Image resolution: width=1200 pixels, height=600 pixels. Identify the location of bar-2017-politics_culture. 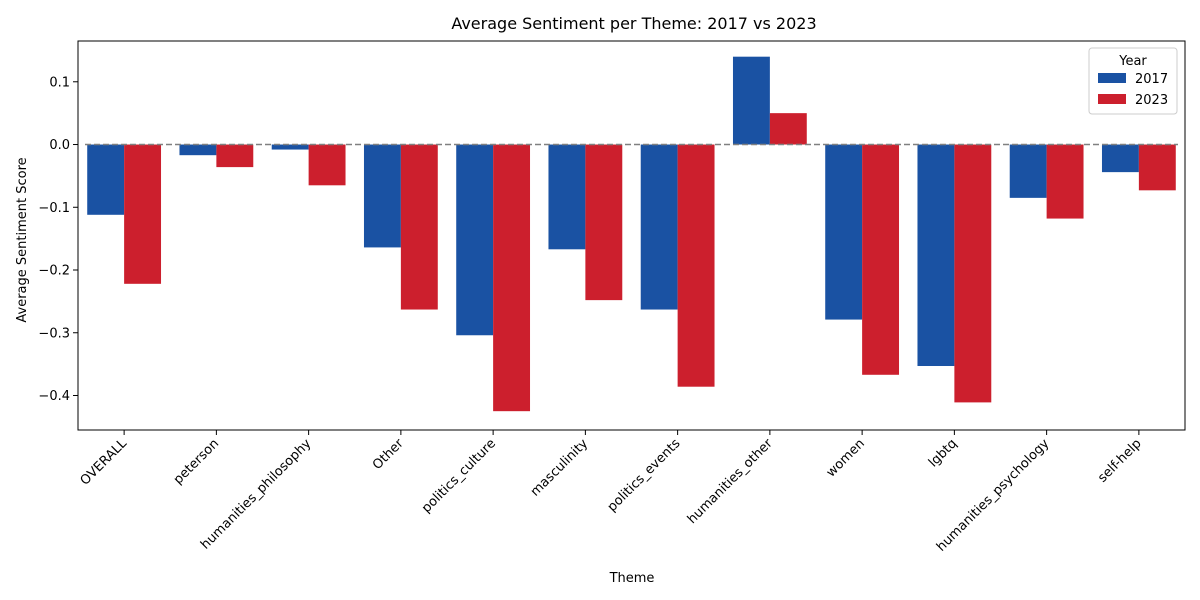
(475, 240).